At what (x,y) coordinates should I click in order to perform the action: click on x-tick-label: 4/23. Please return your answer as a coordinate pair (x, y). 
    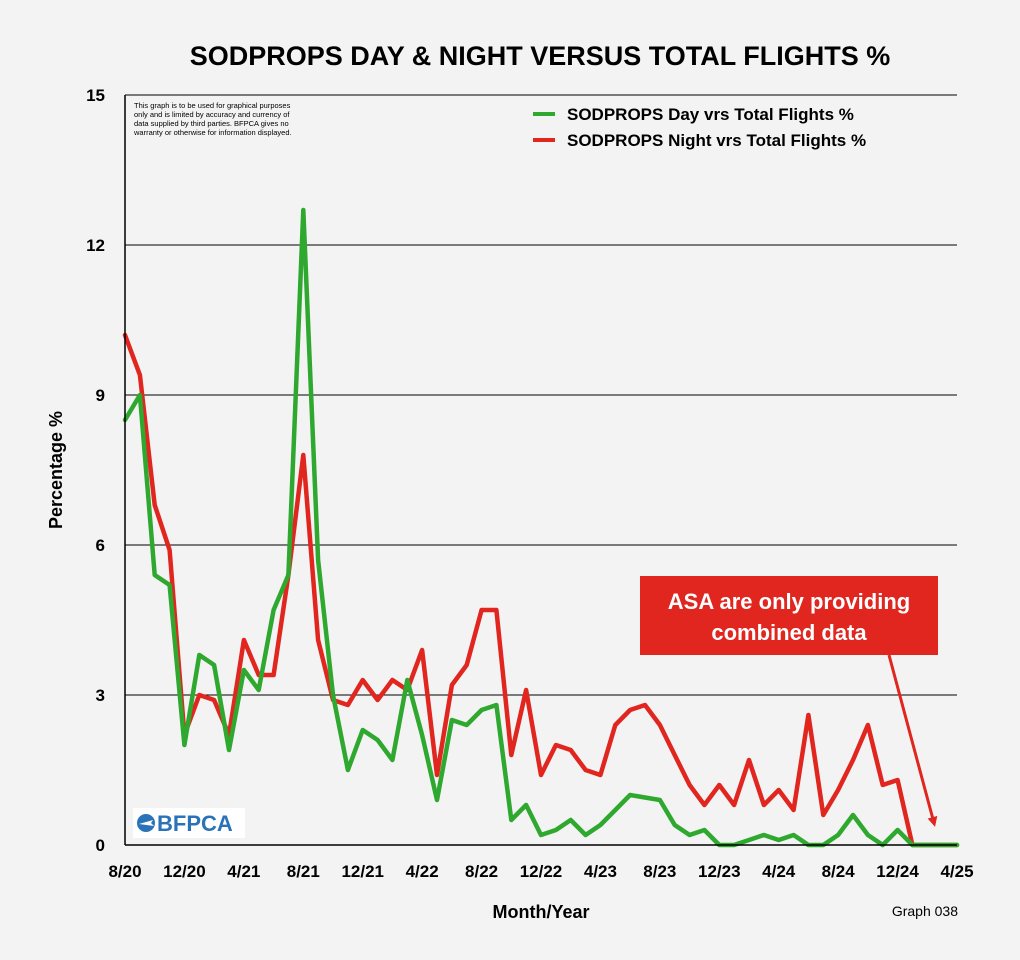
    Looking at the image, I should click on (600, 871).